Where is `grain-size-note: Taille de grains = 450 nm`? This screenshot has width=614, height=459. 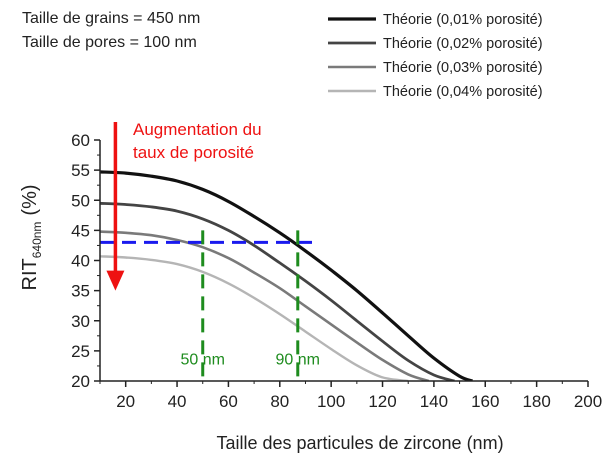
grain-size-note: Taille de grains = 450 nm is located at coordinates (111, 18).